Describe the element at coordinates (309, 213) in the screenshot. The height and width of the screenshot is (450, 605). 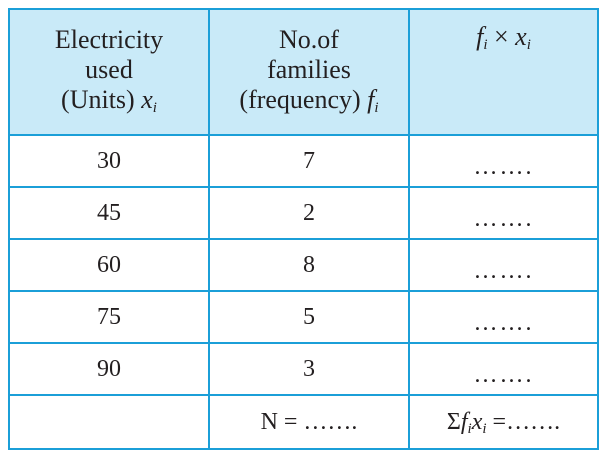
I see `cell-families: 2` at that location.